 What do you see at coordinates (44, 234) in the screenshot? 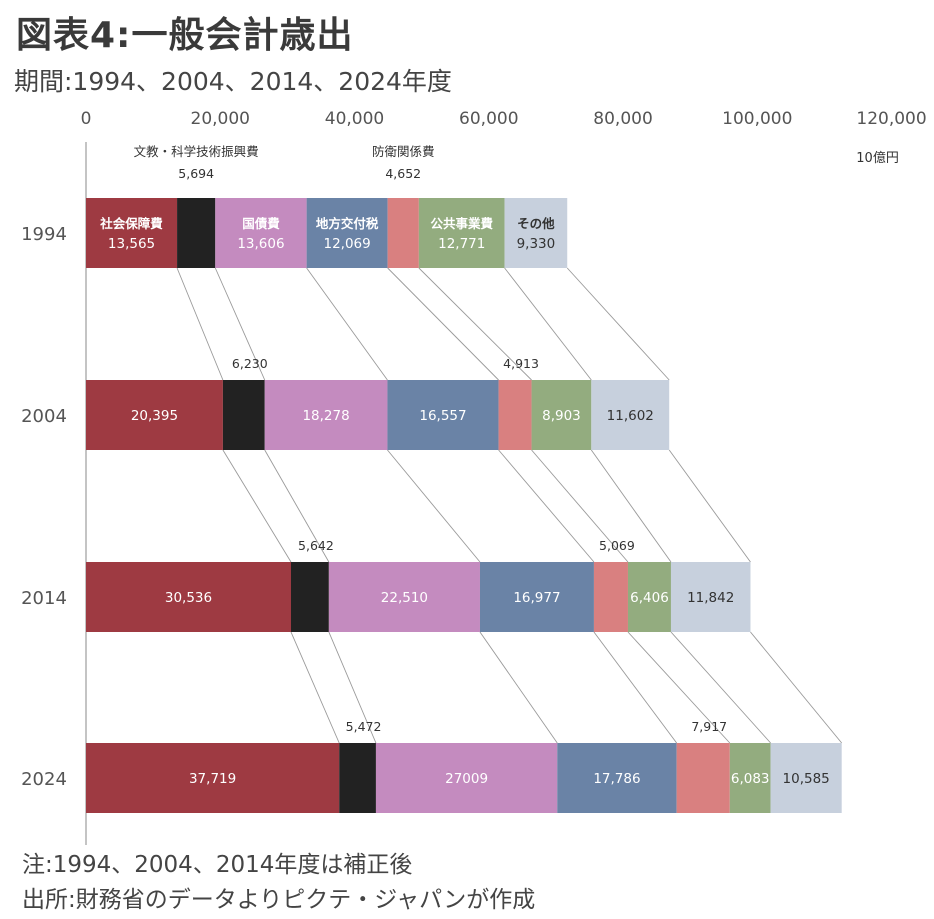
I see `category-label: 1994` at bounding box center [44, 234].